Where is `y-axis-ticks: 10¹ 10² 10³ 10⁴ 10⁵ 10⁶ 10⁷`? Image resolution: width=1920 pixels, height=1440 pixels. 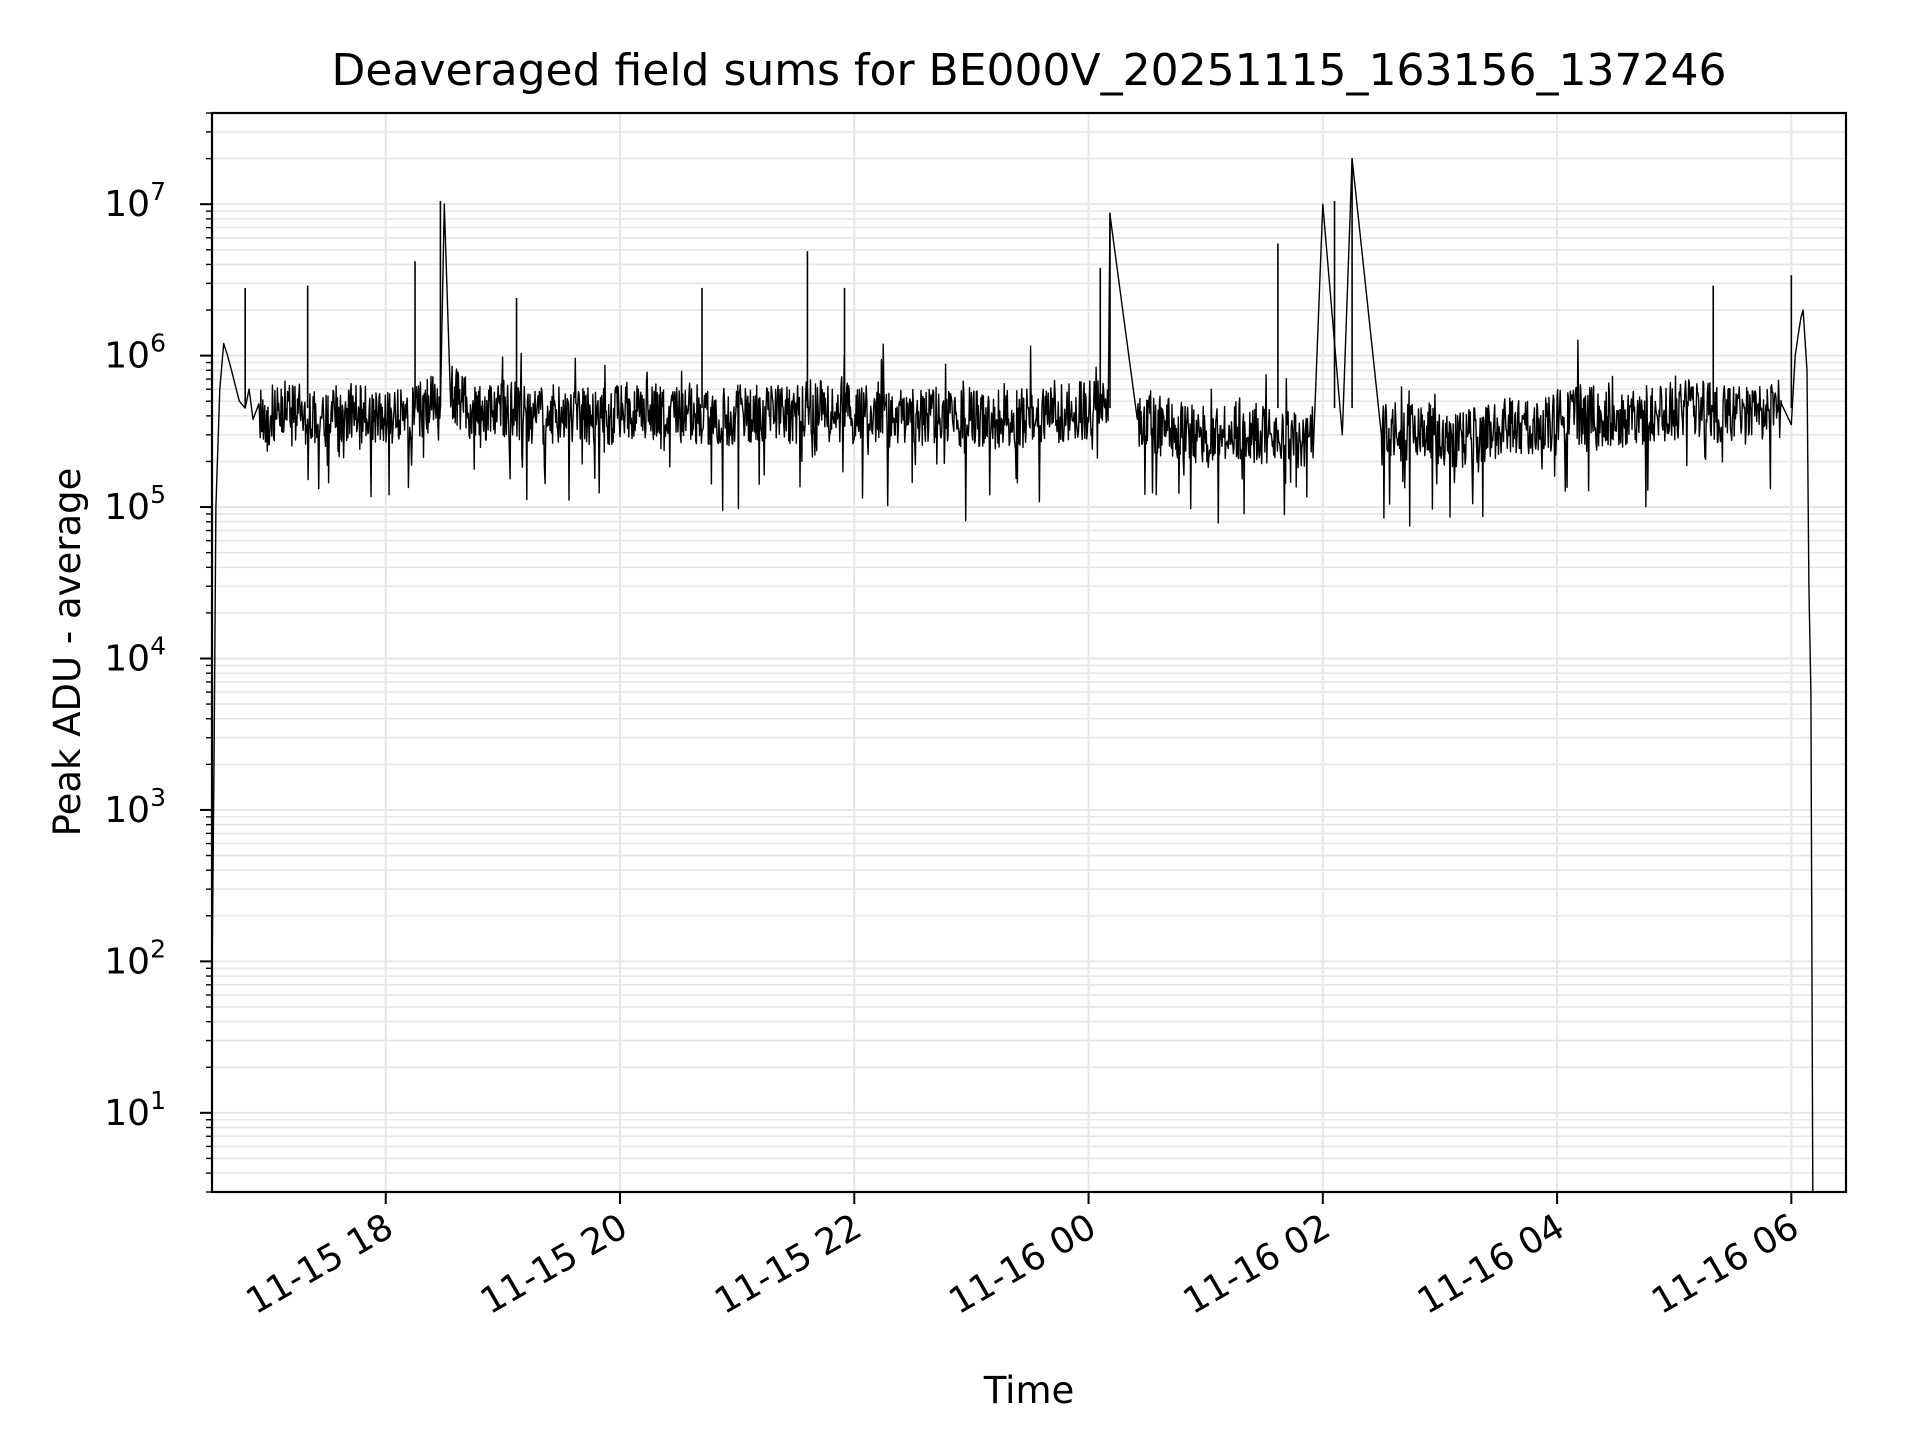 y-axis-ticks: 10¹ 10² 10³ 10⁴ 10⁵ 10⁶ 10⁷ is located at coordinates (158, 652).